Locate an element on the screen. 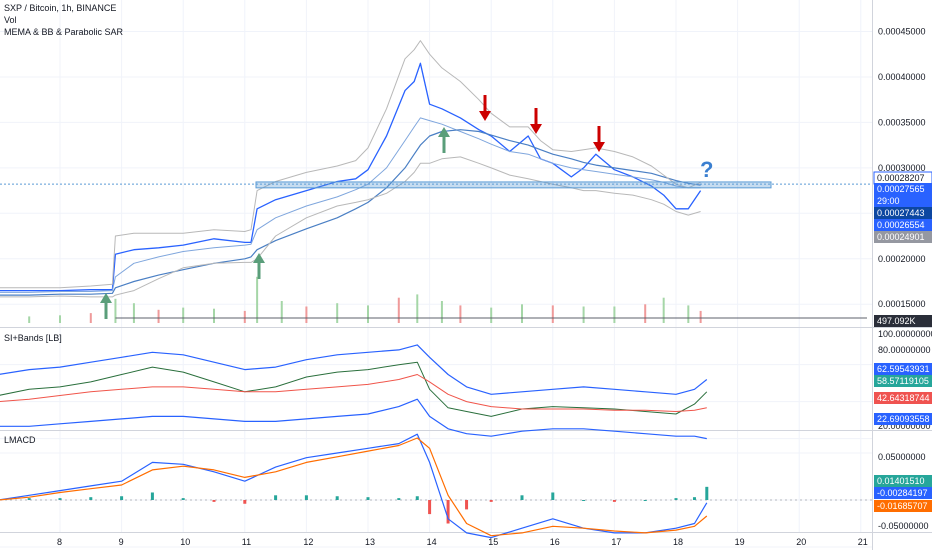 This screenshot has width=932, height=555. rsi-pane-title: SI+Bands [LB] is located at coordinates (33, 338).